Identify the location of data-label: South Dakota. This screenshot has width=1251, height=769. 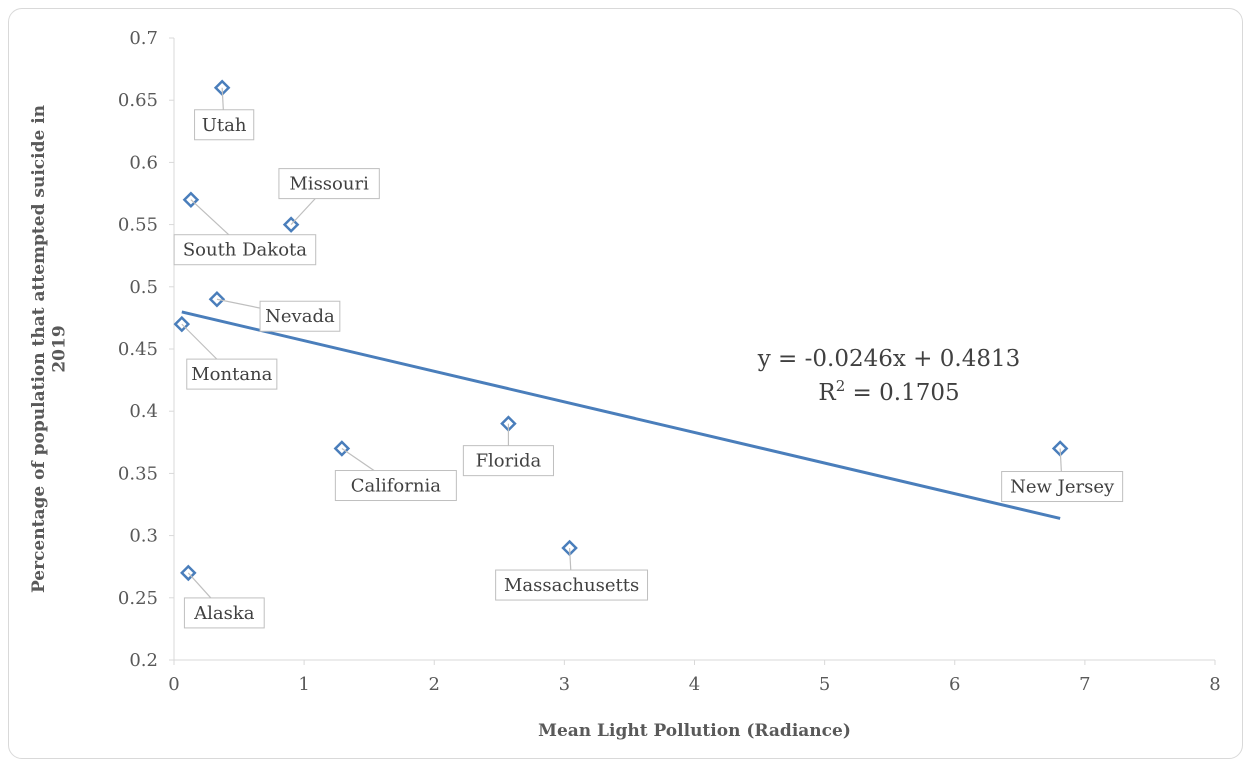
(245, 250).